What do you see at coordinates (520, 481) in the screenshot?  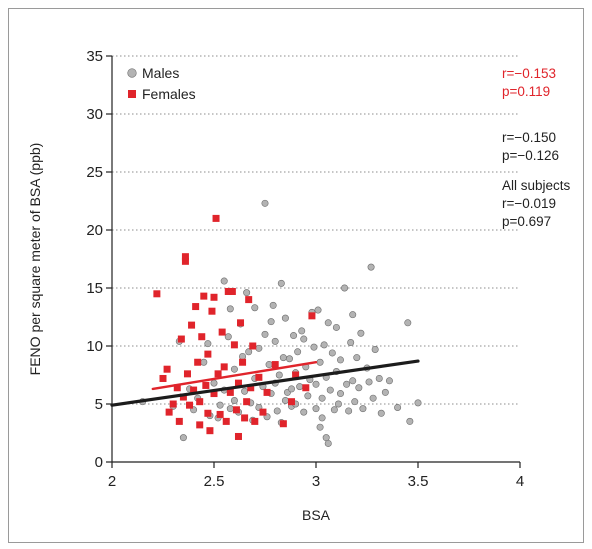 I see `x-tick-label: 4` at bounding box center [520, 481].